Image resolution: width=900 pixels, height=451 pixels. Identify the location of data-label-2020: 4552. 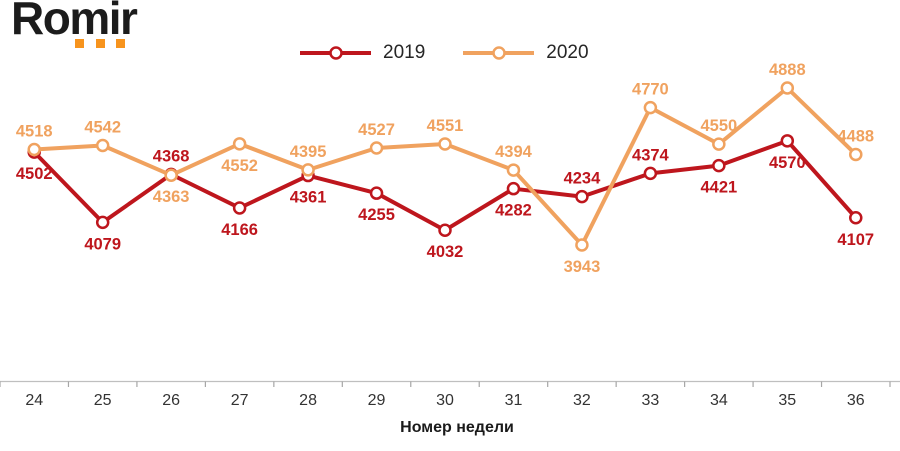
(239, 166).